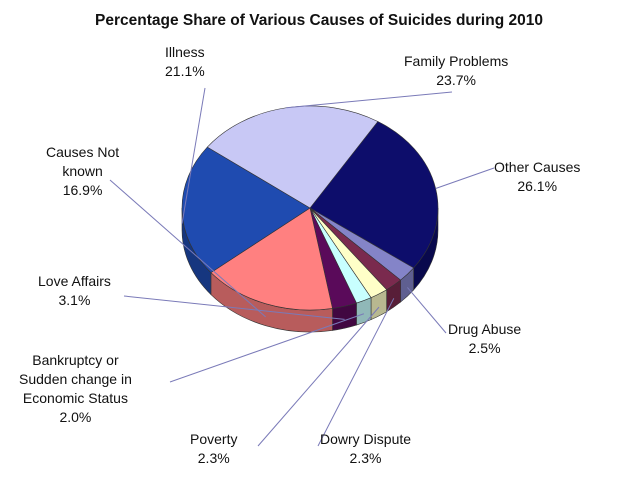 This screenshot has width=638, height=479. I want to click on pie-slice-illness, so click(246, 209).